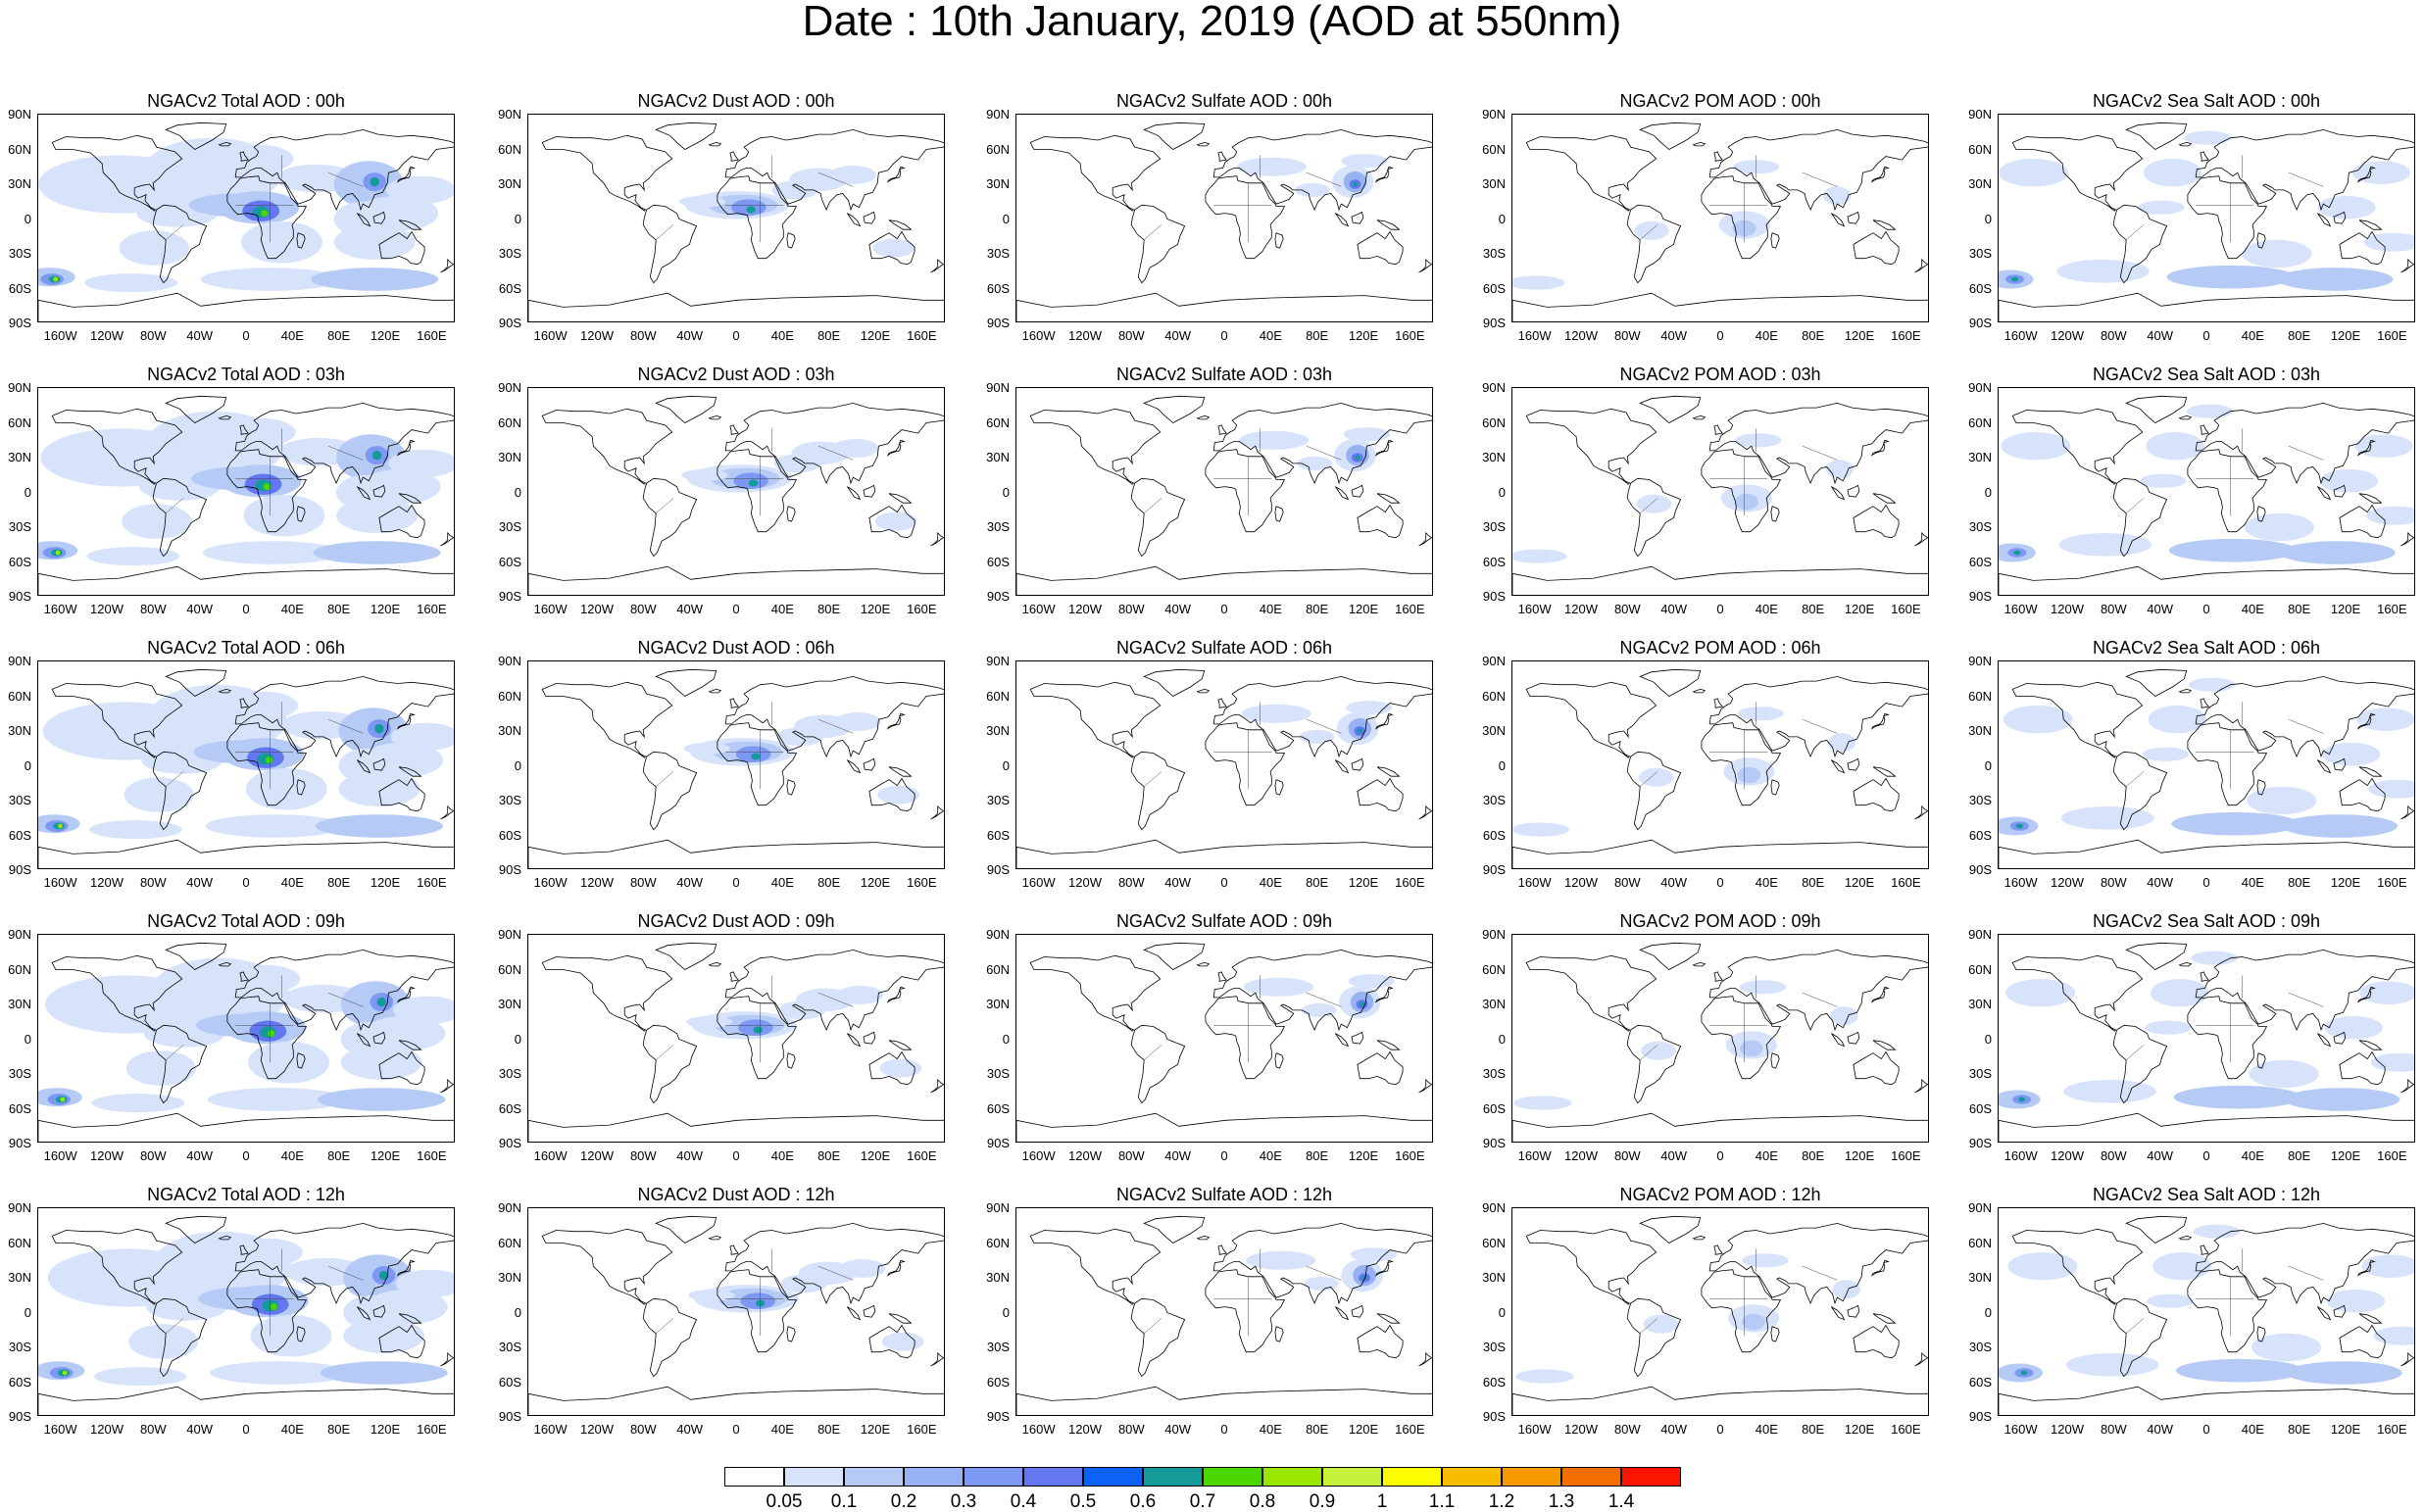 The width and height of the screenshot is (2424, 1512). I want to click on colorbar-label: 0.5, so click(1083, 1501).